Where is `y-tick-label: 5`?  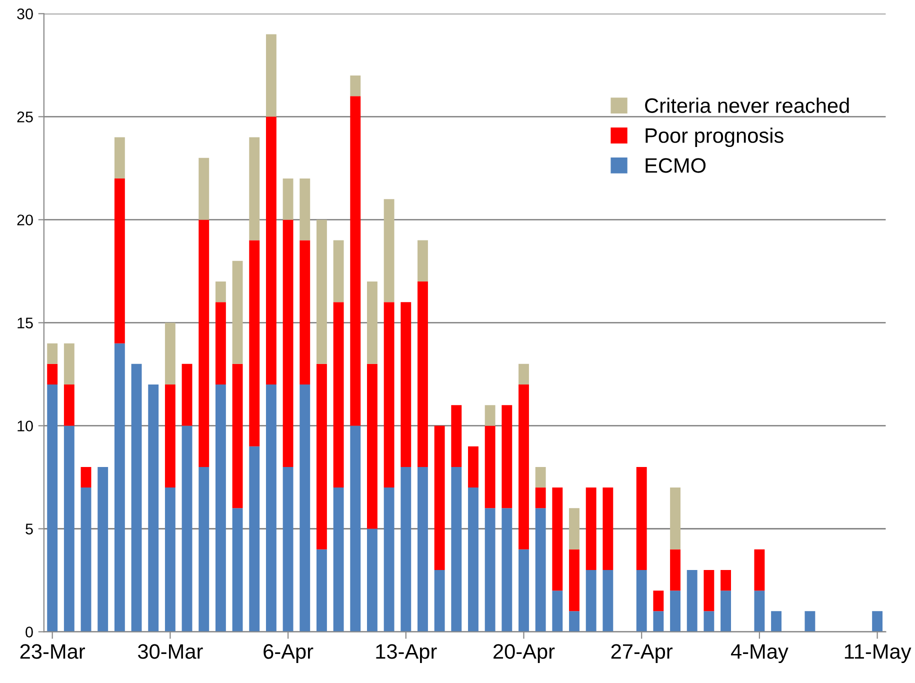
y-tick-label: 5 is located at coordinates (29, 529).